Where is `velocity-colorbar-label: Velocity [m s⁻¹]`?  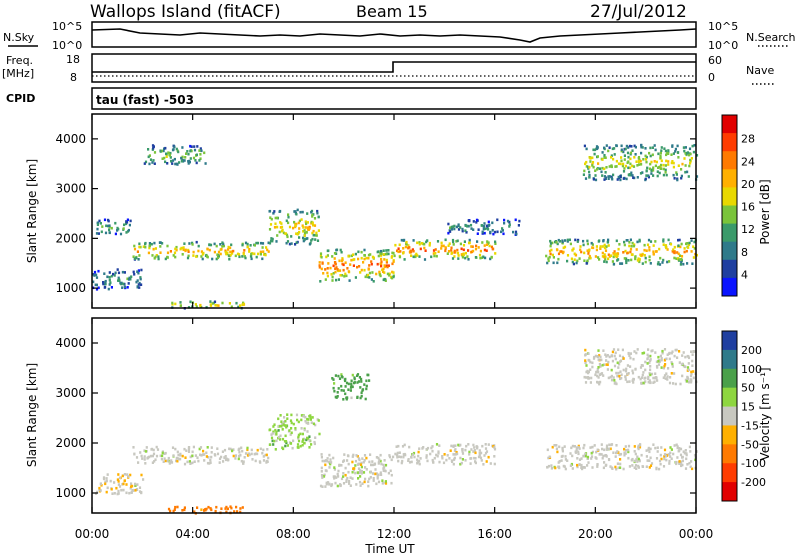
velocity-colorbar-label: Velocity [m s⁻¹] is located at coordinates (765, 413).